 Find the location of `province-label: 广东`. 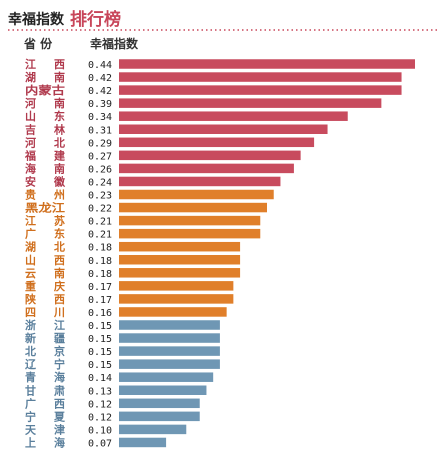

province-label: 广东 is located at coordinates (45, 234).